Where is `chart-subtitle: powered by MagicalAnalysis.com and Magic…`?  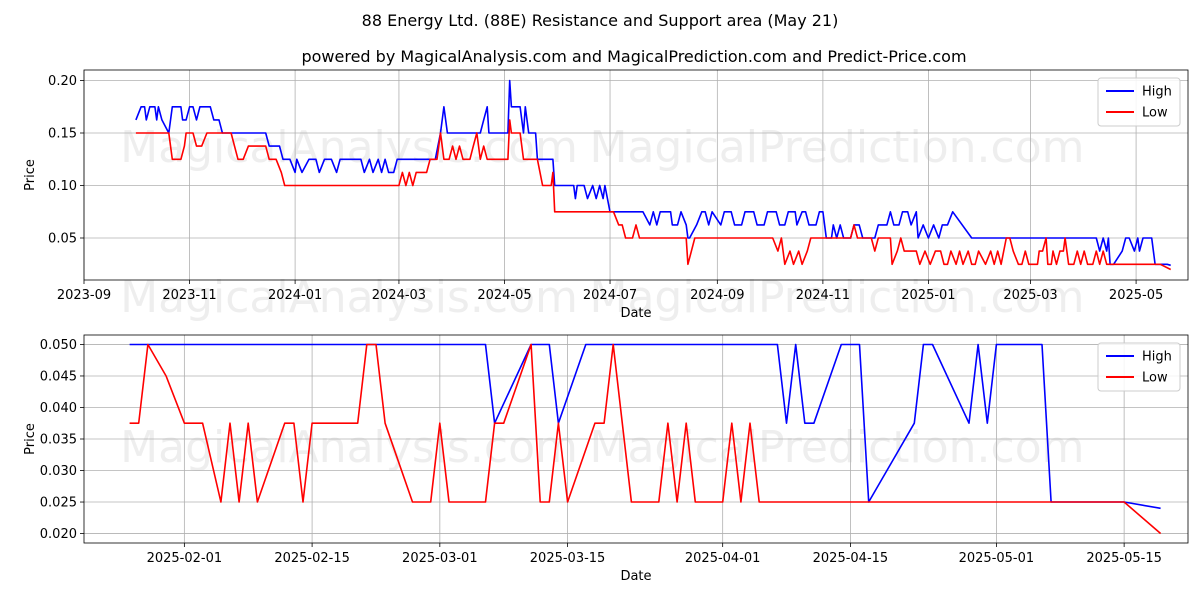 chart-subtitle: powered by MagicalAnalysis.com and Magic… is located at coordinates (633, 56).